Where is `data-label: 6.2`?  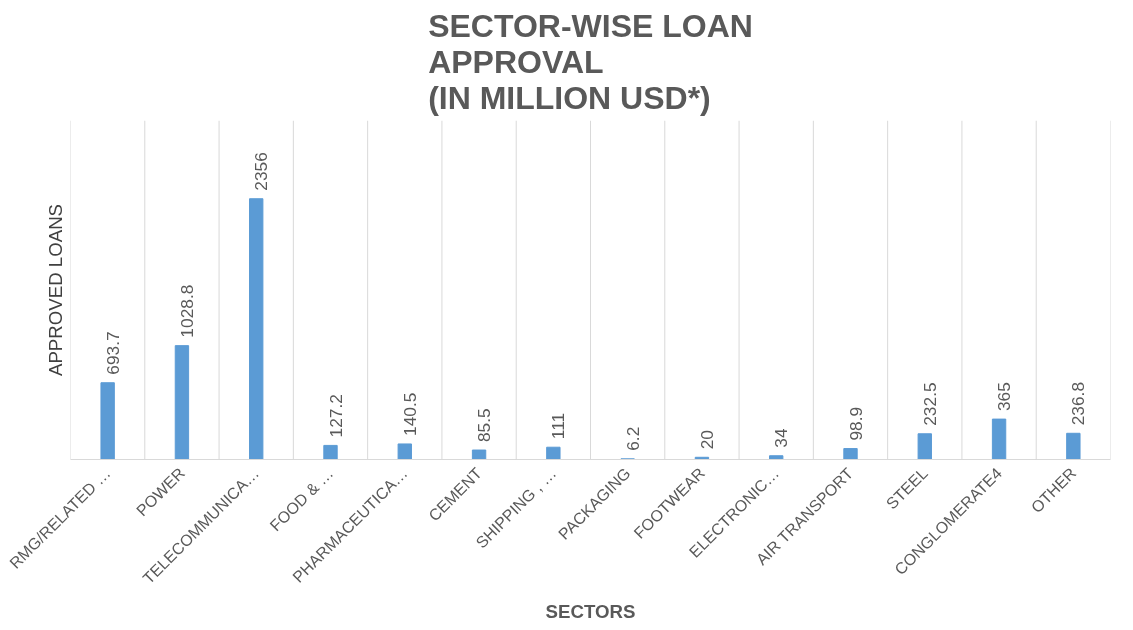 data-label: 6.2 is located at coordinates (632, 438).